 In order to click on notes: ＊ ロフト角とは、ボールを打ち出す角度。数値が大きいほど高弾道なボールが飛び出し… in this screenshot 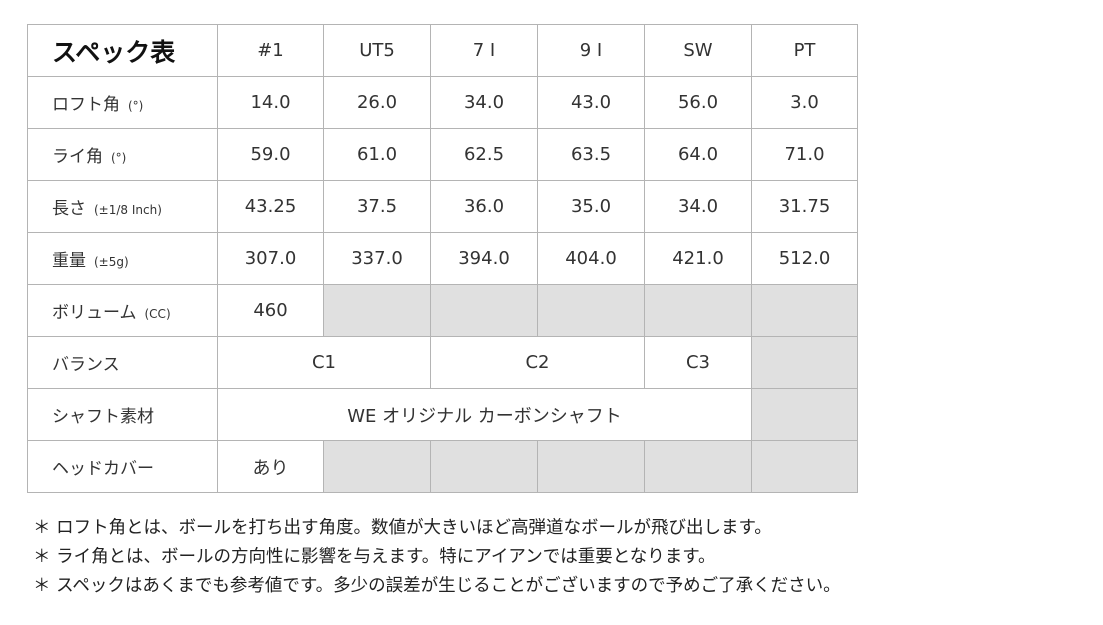, I will do `click(437, 557)`.